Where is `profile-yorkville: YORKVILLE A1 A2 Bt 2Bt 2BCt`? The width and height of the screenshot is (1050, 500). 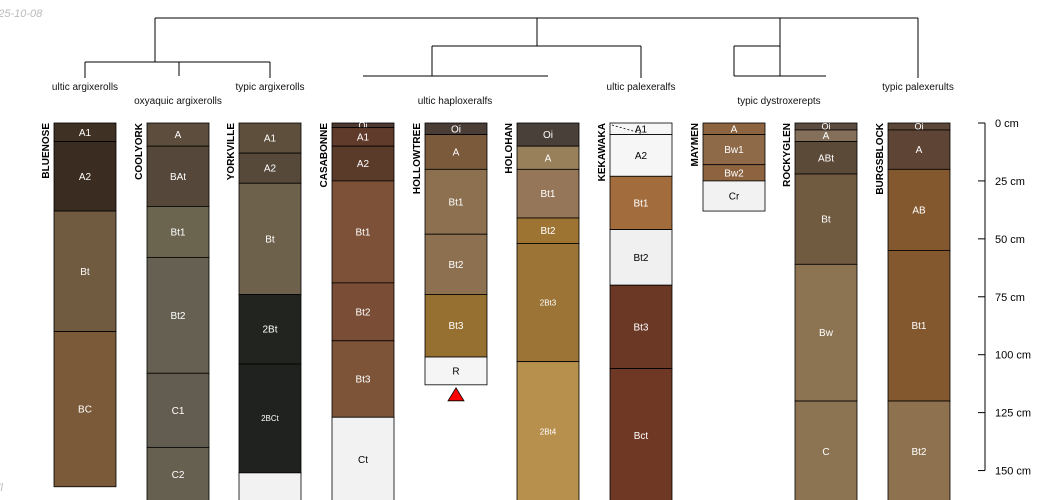 profile-yorkville: YORKVILLE A1 A2 Bt 2Bt 2BCt is located at coordinates (264, 311).